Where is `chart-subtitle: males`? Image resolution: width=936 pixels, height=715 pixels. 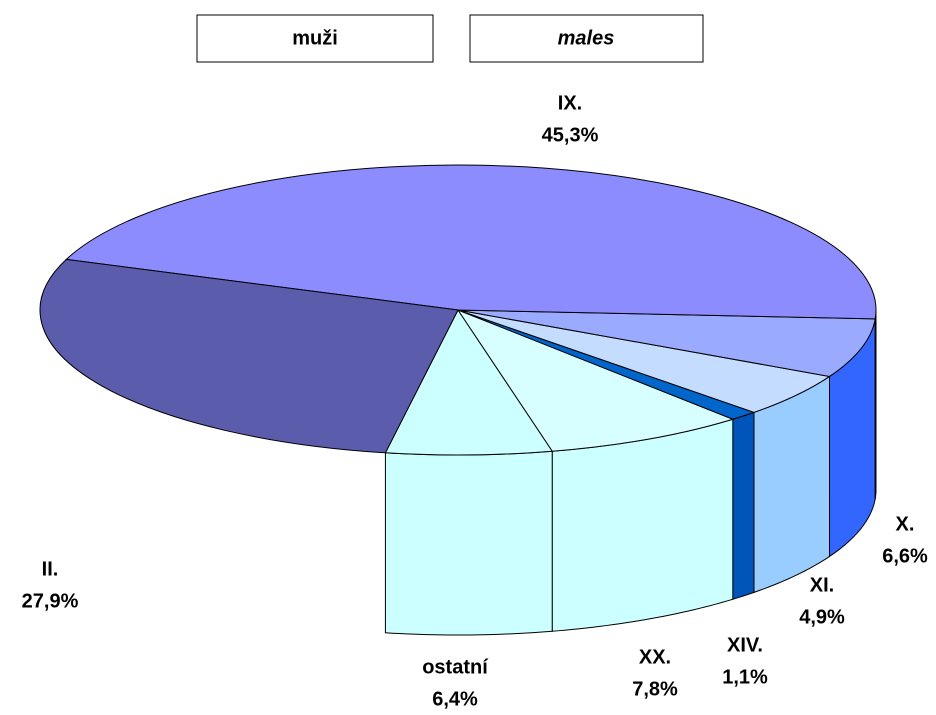 chart-subtitle: males is located at coordinates (586, 38).